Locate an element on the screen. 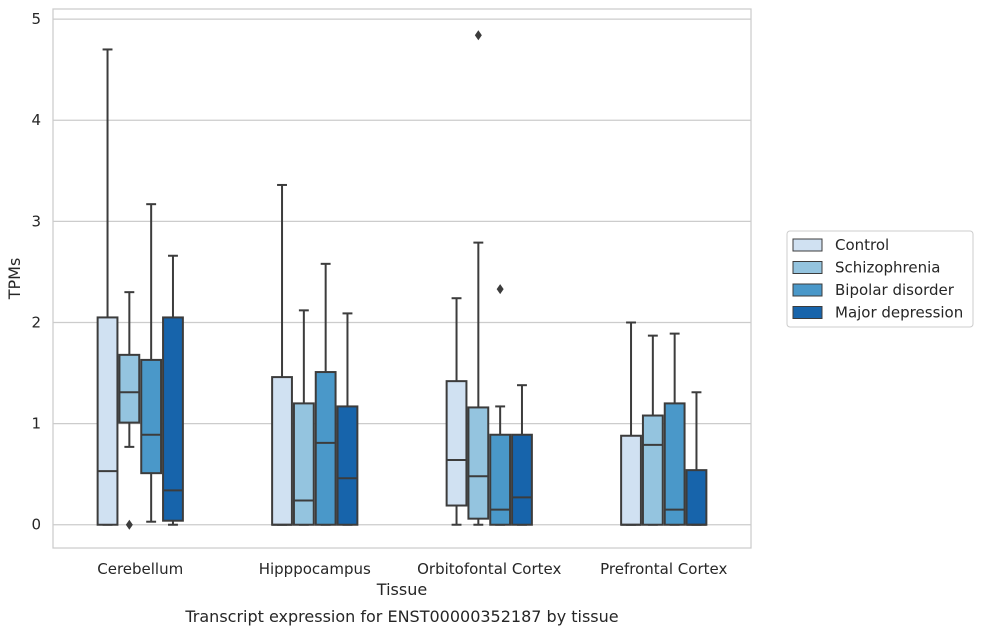 The image size is (983, 634). y-tick-label: 3 is located at coordinates (36, 221).